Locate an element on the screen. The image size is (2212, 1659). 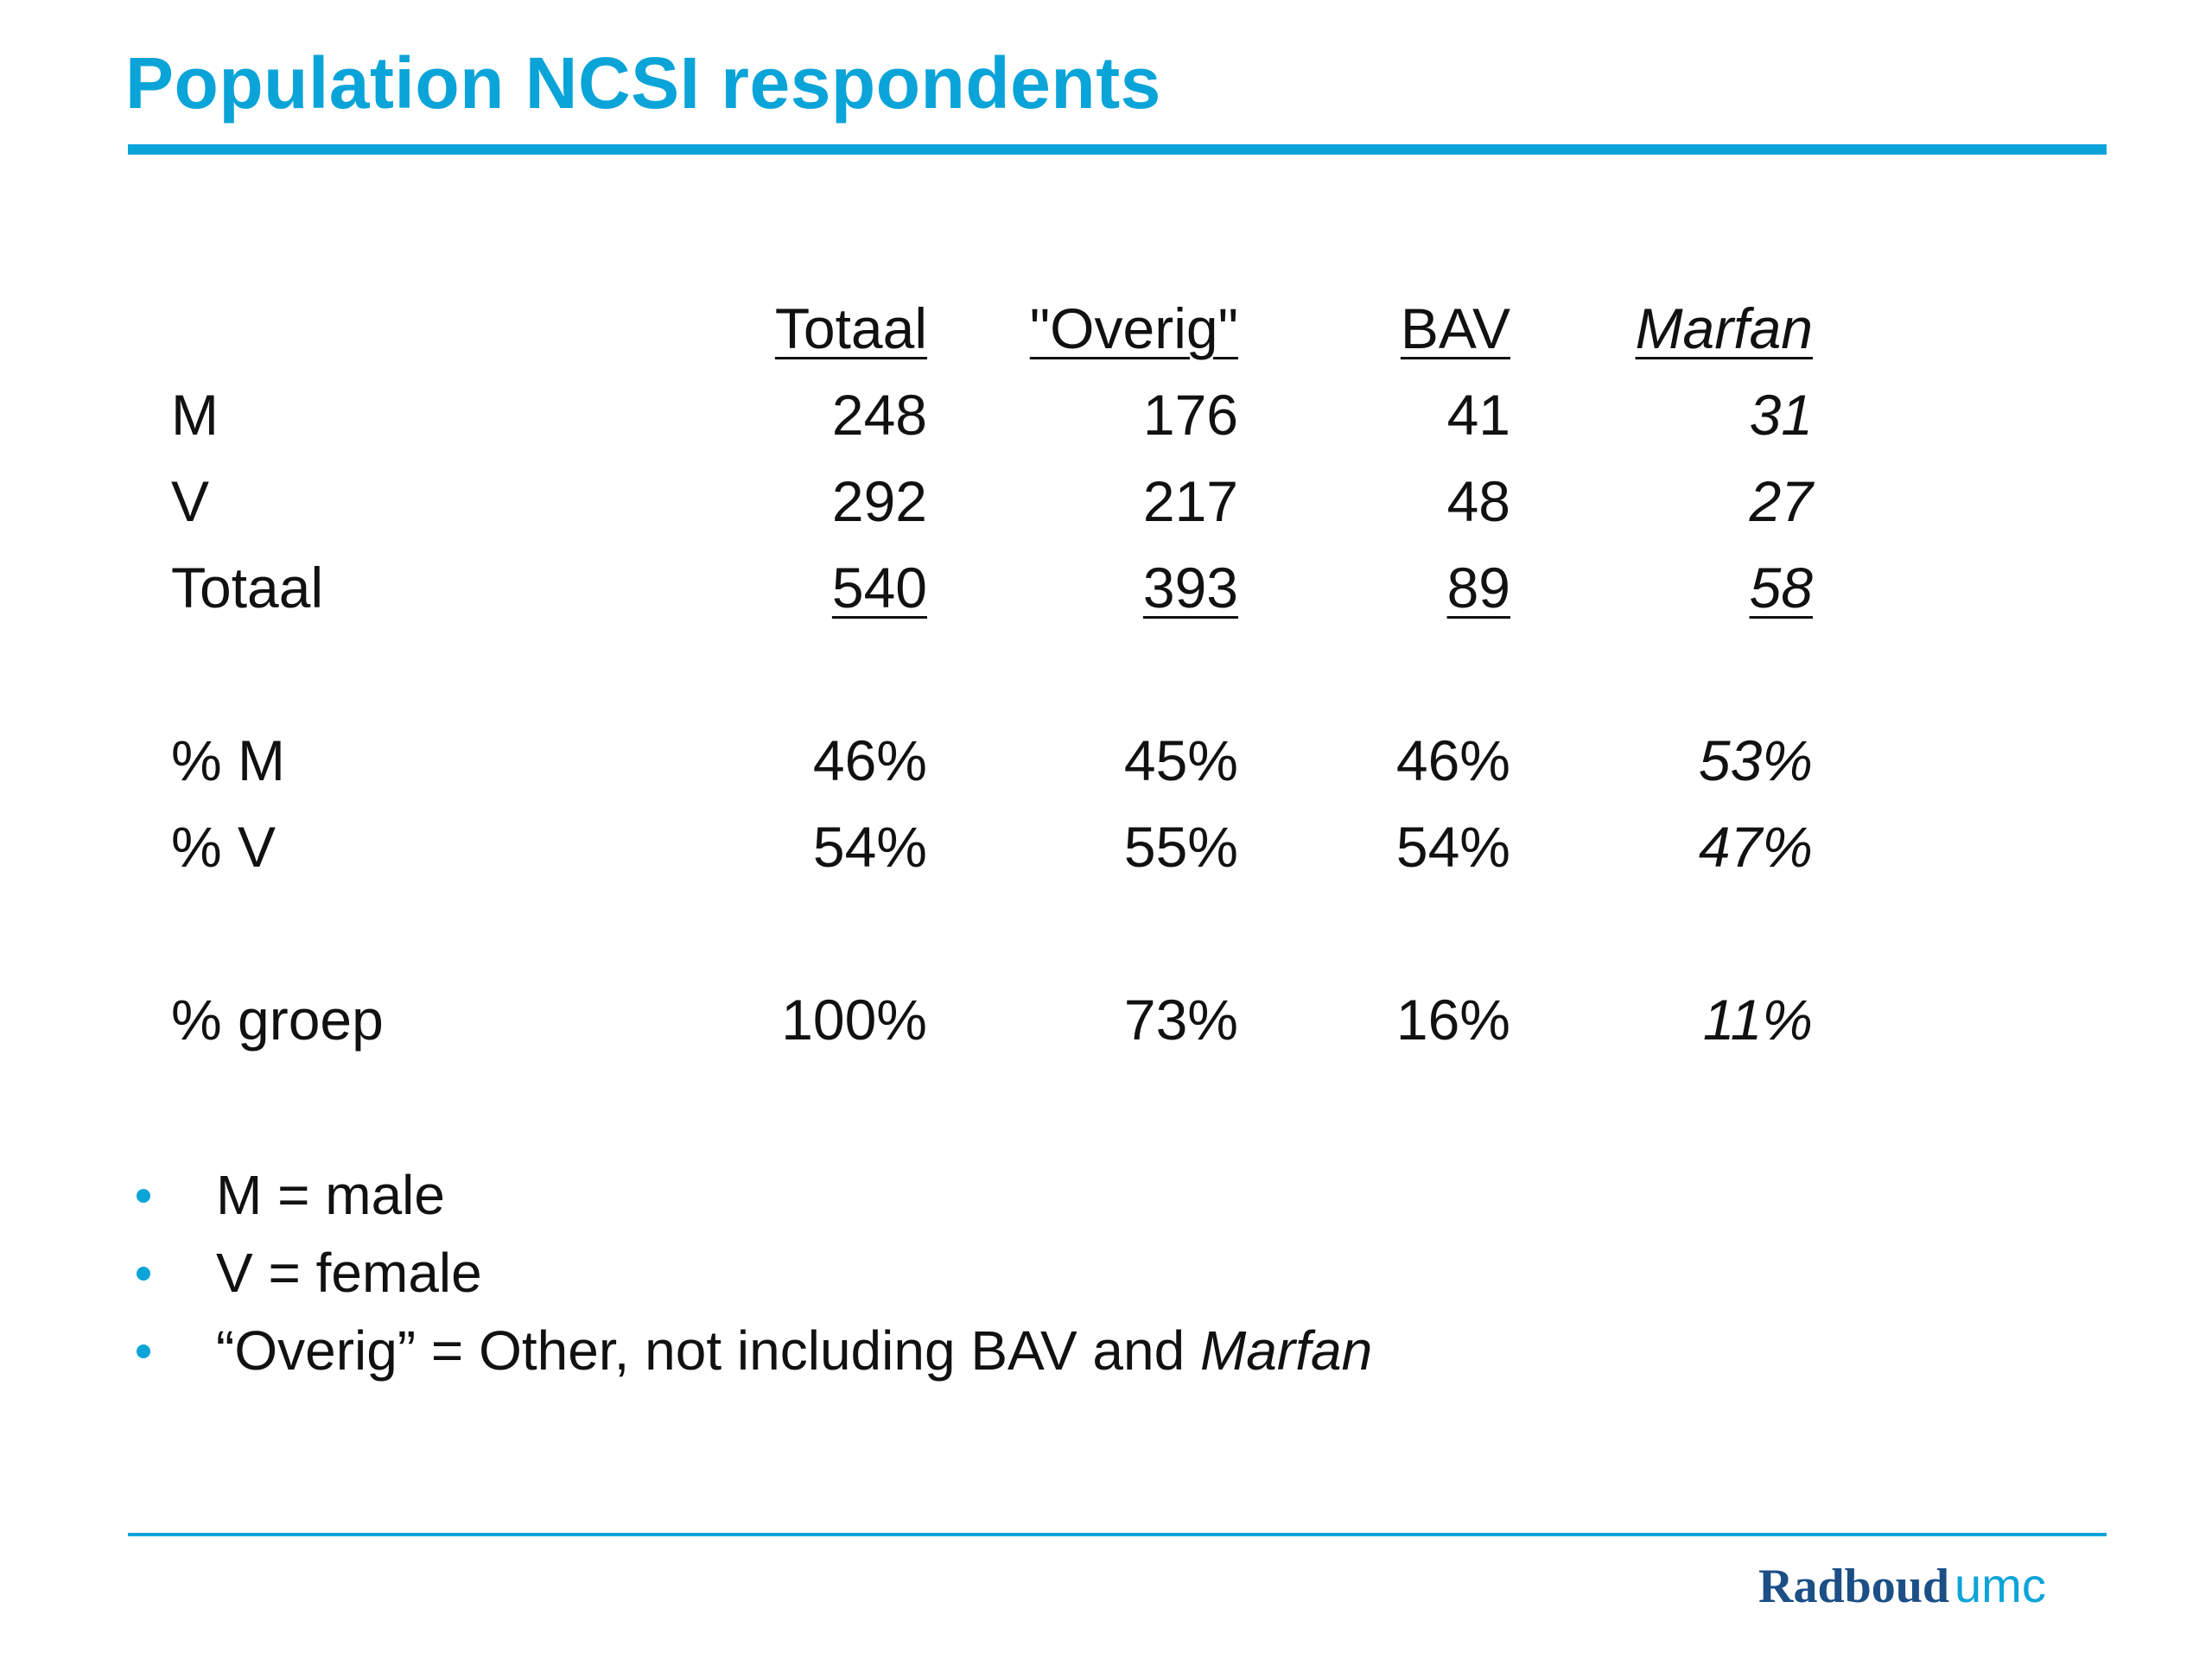
row-label: V is located at coordinates (190, 501).